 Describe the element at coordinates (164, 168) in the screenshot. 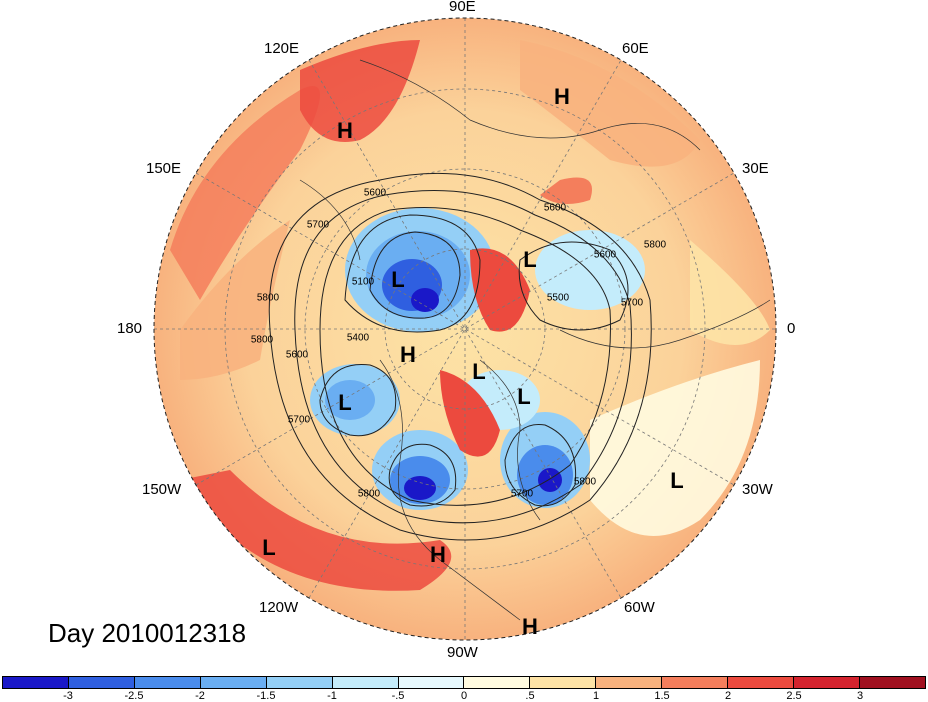

I see `lon-label-150e: 150E` at that location.